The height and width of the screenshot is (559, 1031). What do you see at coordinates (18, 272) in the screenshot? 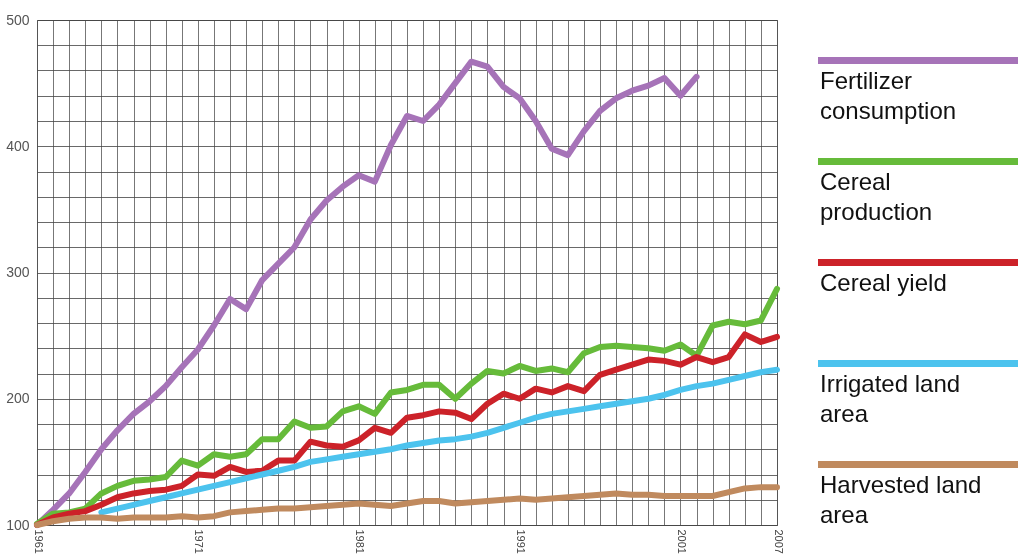
I see `y-tick-label: 300` at bounding box center [18, 272].